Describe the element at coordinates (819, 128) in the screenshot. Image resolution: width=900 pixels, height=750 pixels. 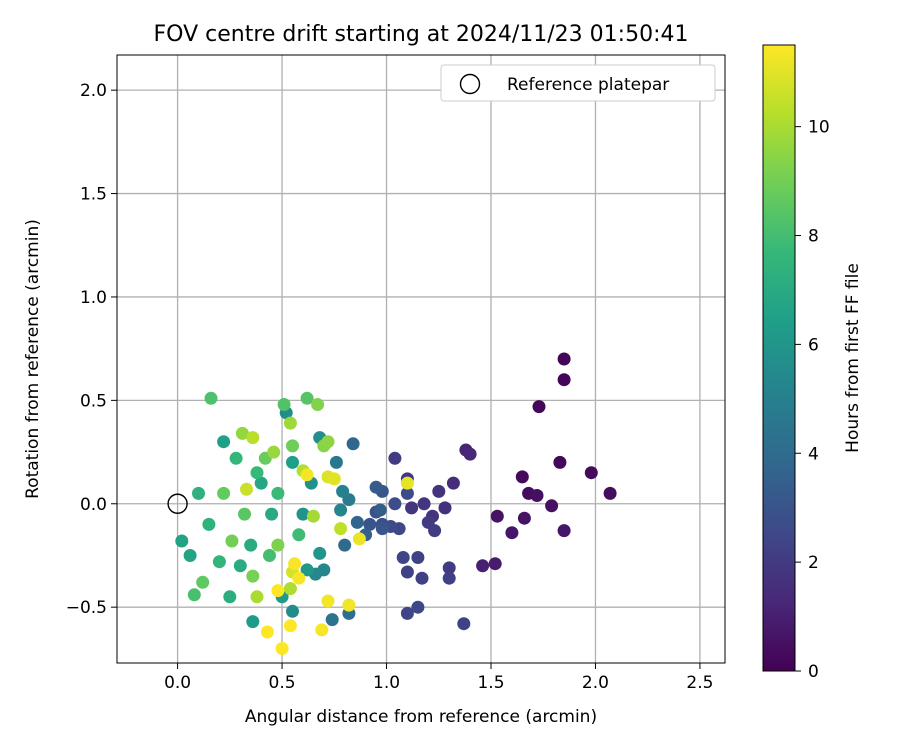
I see `colorbar-tick-label: 10` at that location.